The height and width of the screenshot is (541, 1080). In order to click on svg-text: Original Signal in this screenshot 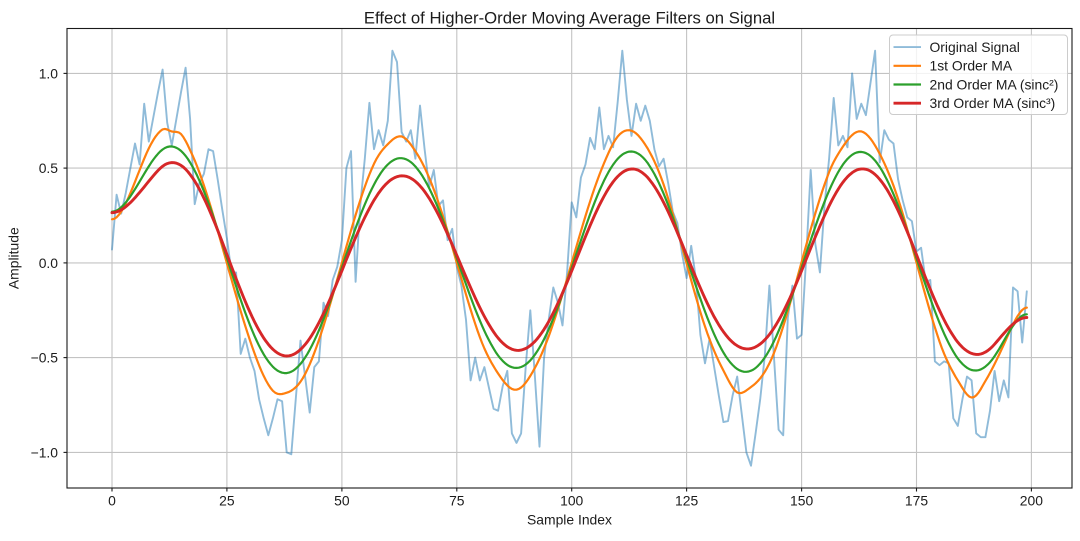, I will do `click(975, 47)`.